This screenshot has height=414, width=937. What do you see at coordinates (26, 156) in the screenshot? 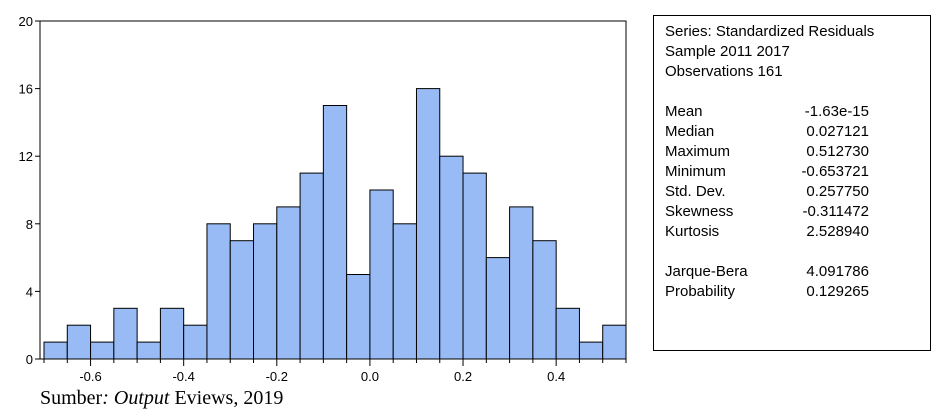
I see `y-tick-label: 12` at bounding box center [26, 156].